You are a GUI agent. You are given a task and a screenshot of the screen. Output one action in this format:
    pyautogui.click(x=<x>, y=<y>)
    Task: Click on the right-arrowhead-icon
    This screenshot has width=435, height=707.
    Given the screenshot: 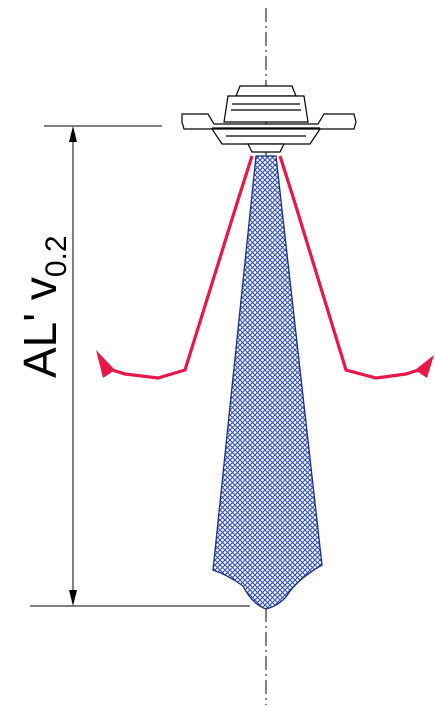 What is the action you would take?
    pyautogui.click(x=424, y=366)
    